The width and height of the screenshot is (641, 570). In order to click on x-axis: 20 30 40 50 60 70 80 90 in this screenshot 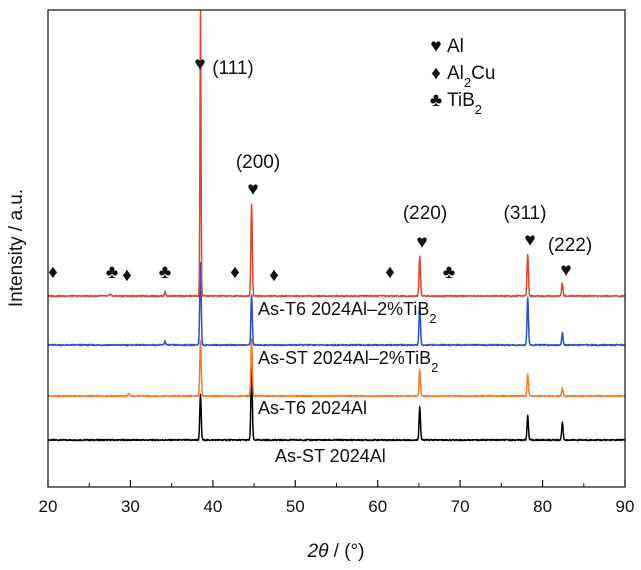, I will do `click(337, 498)`.